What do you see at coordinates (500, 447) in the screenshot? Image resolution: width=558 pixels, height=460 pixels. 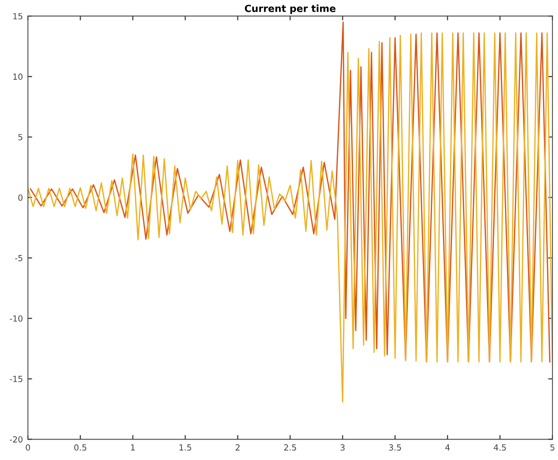 I see `x-tick-label: 4.5` at bounding box center [500, 447].